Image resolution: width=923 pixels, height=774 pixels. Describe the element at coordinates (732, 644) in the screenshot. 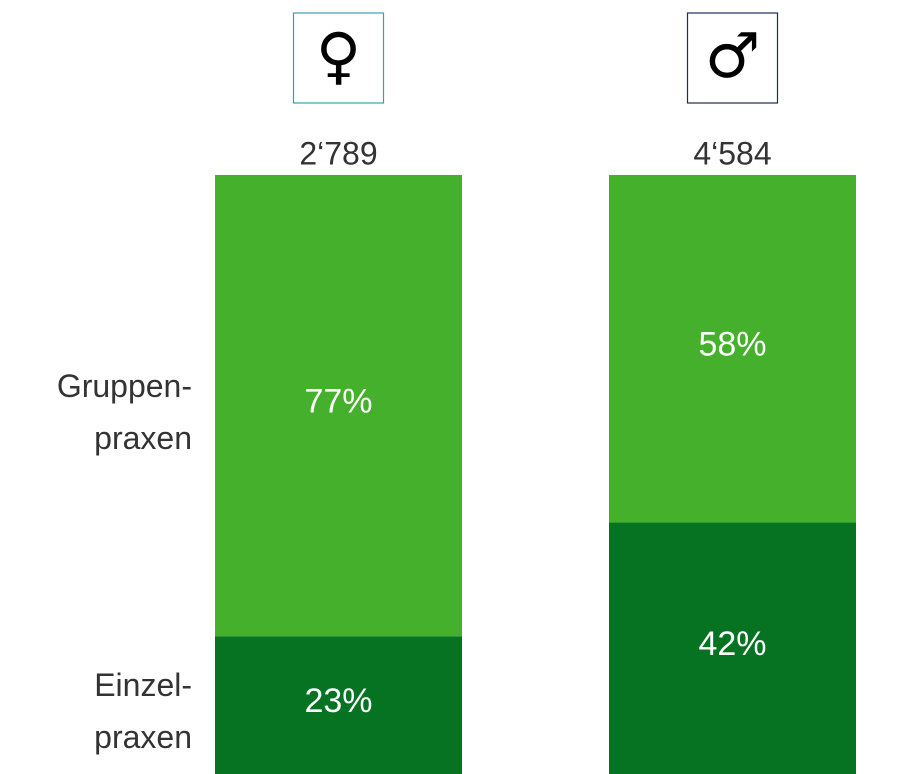

I see `value-label: 42%` at that location.